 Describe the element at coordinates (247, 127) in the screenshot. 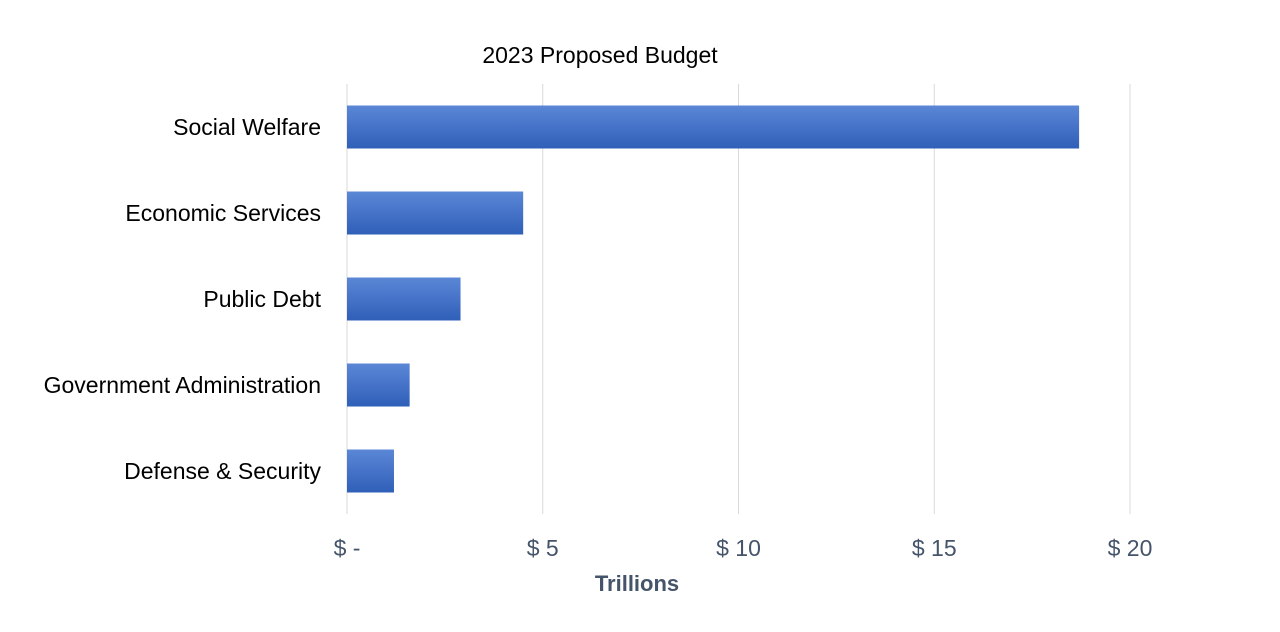

I see `category-label: Social Welfare` at that location.